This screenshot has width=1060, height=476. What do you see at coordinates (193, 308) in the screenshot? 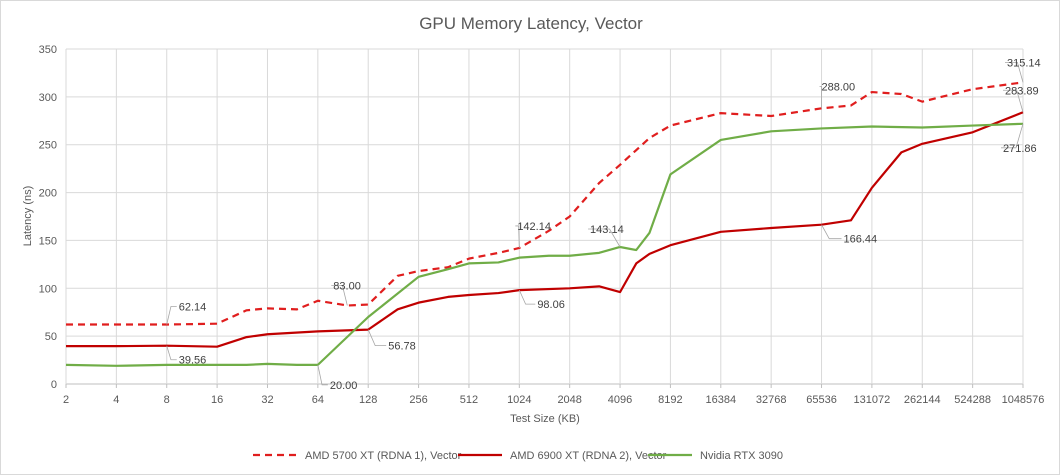
I see `data-label: 62.14` at bounding box center [193, 308].